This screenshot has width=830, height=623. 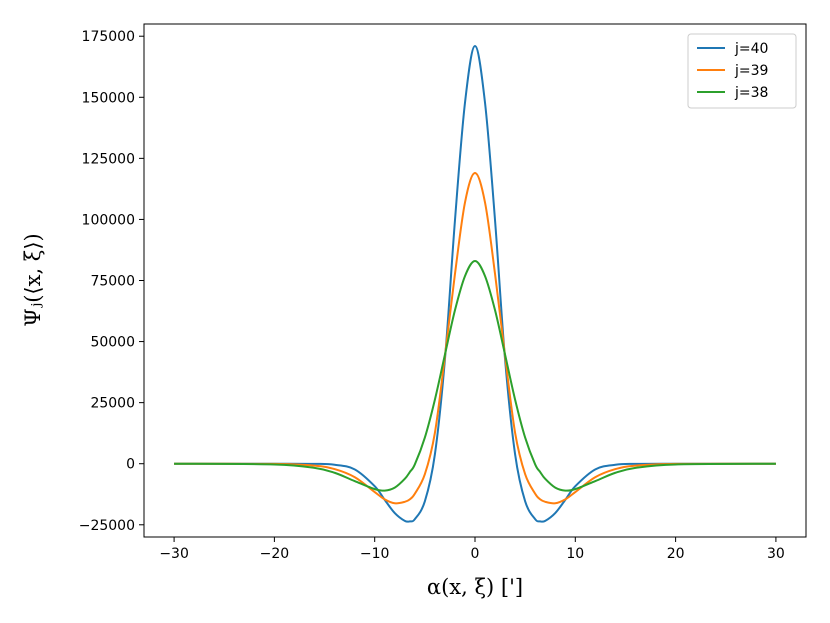 I want to click on x-axis: −30 −20 −10 0 10 20 30, so click(x=472, y=549).